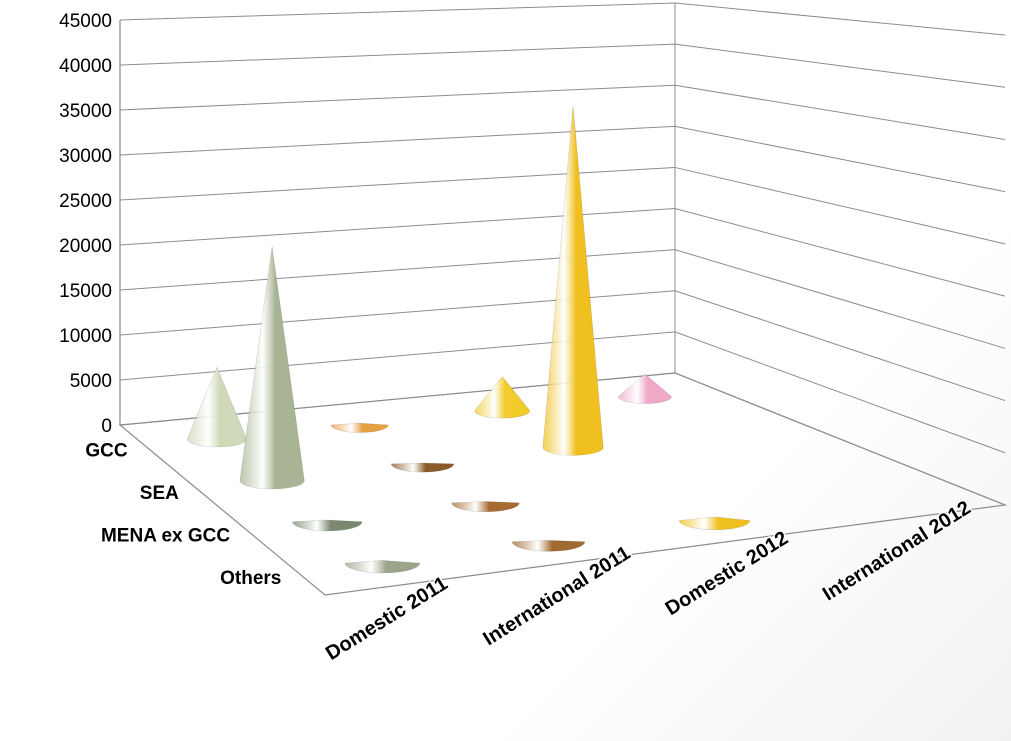 This screenshot has height=741, width=1011. I want to click on y-tick-label: 5000, so click(91, 381).